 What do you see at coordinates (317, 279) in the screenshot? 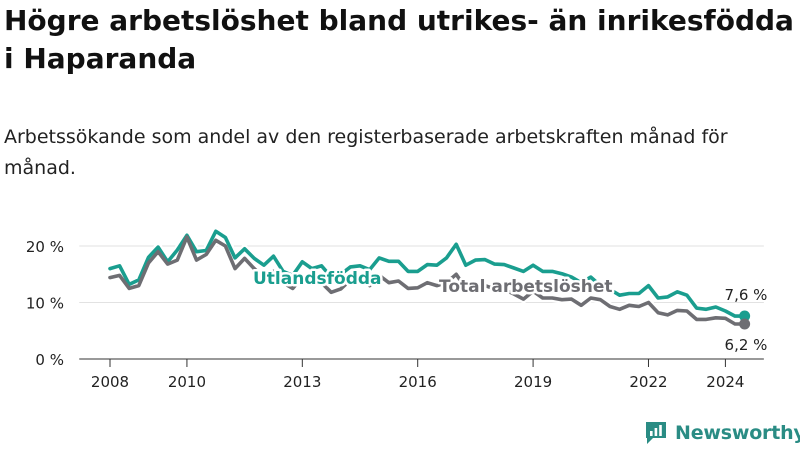
I see `series-label: Utlandsfödda` at bounding box center [317, 279].